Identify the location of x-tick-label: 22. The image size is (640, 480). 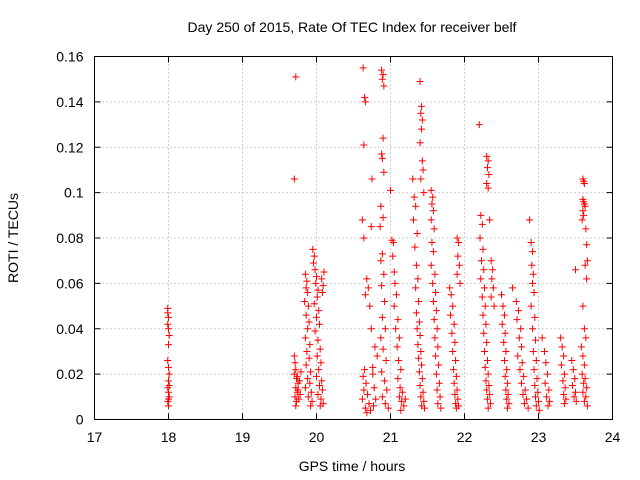
(465, 437).